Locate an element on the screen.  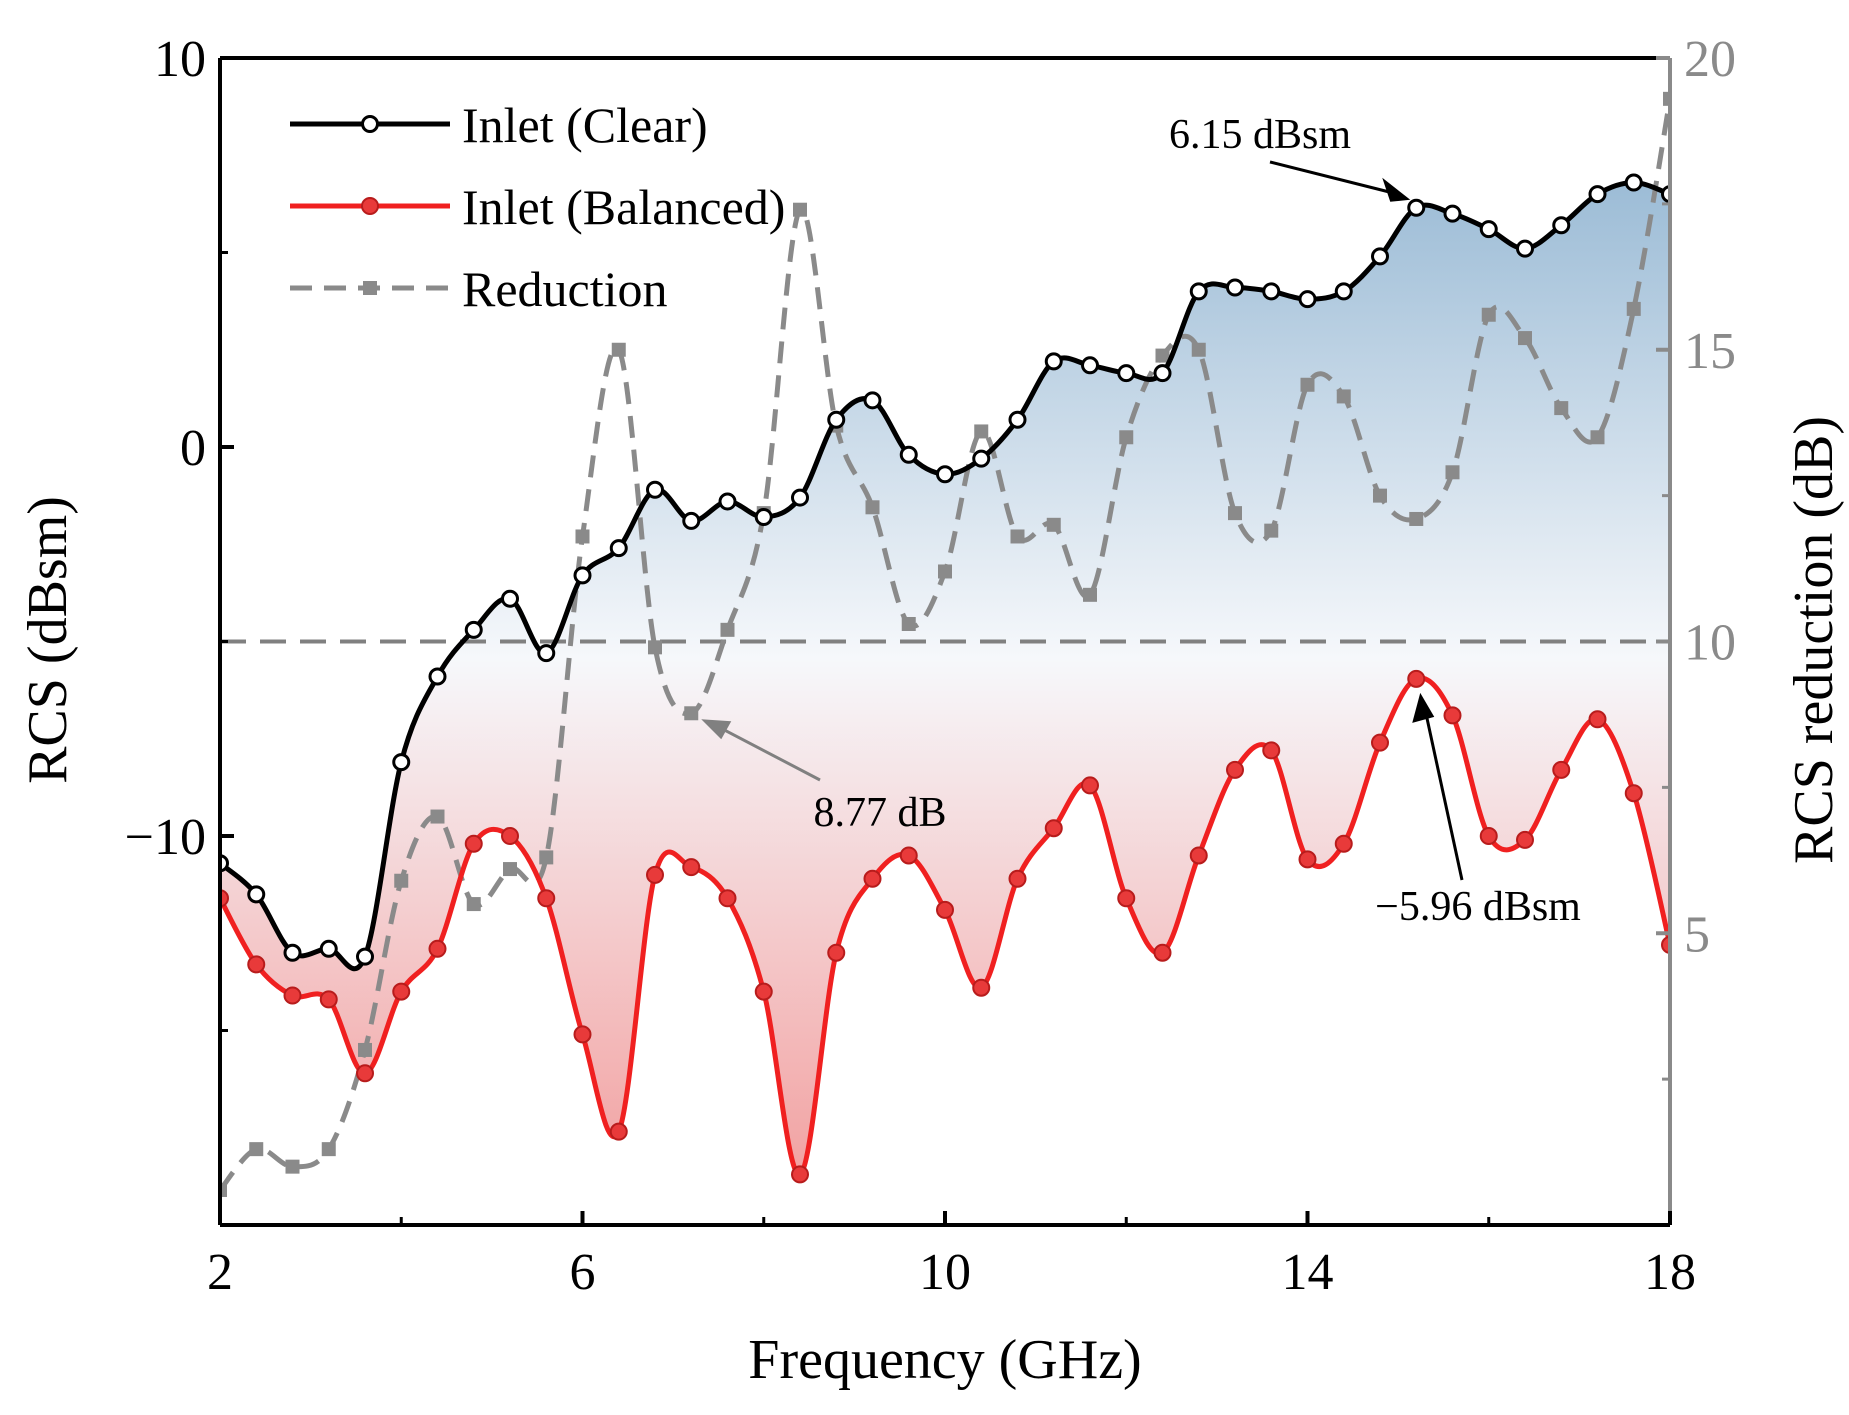
annotation-arrow-line-balanced is located at coordinates (1444, 797).